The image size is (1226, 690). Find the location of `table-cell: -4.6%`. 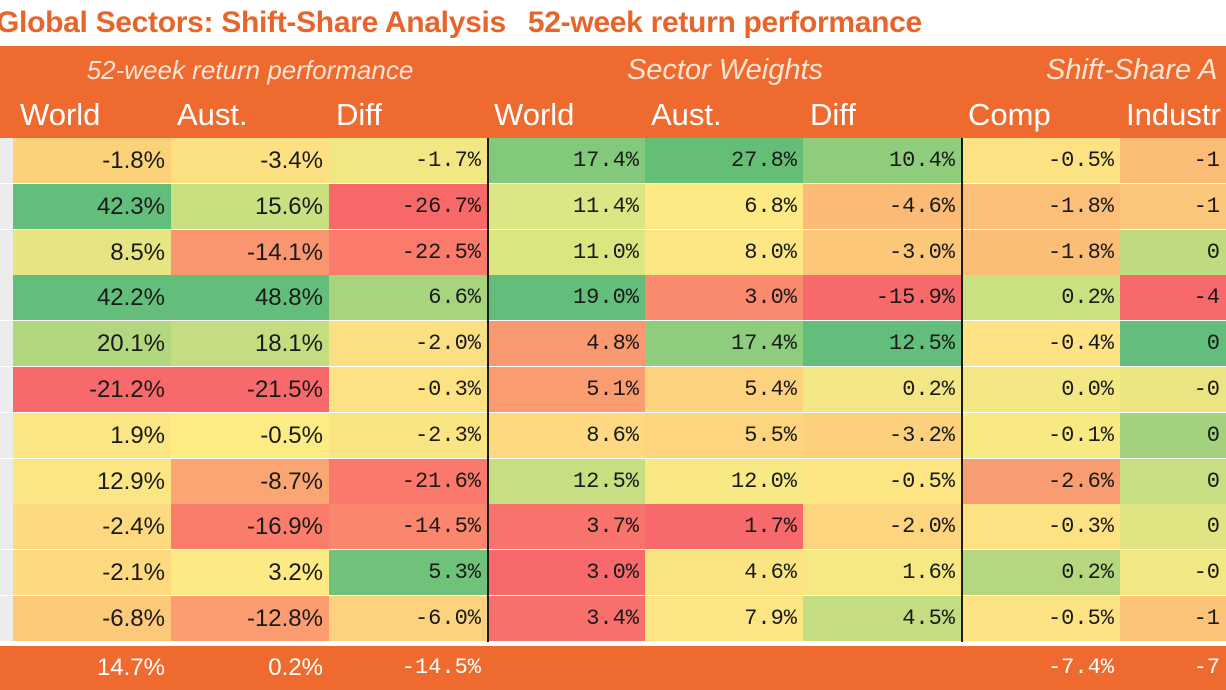

table-cell: -4.6% is located at coordinates (882, 206).